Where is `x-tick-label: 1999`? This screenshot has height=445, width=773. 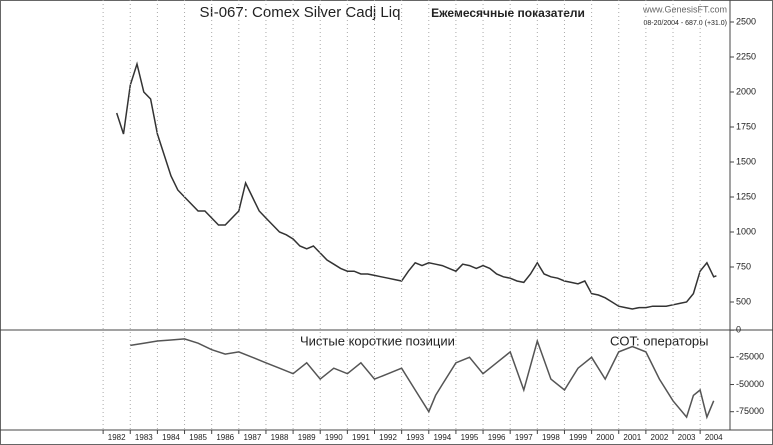
x-tick-label: 1999 is located at coordinates (578, 437).